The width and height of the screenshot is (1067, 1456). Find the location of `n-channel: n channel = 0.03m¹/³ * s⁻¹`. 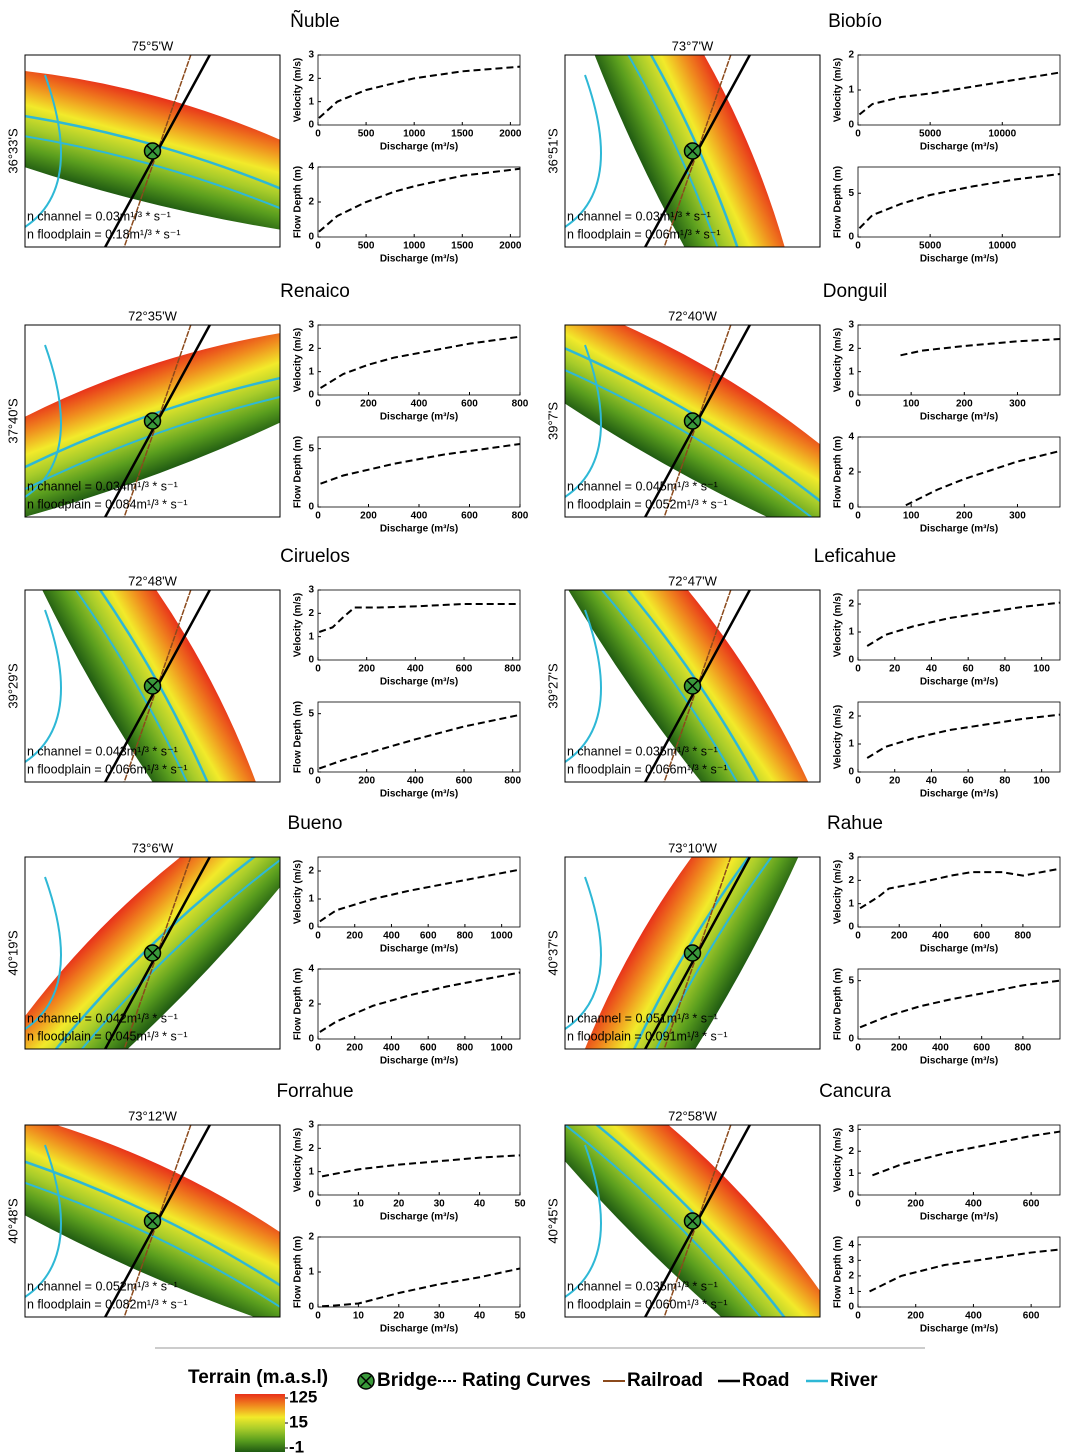

n-channel: n channel = 0.03m¹/³ * s⁻¹ is located at coordinates (639, 216).